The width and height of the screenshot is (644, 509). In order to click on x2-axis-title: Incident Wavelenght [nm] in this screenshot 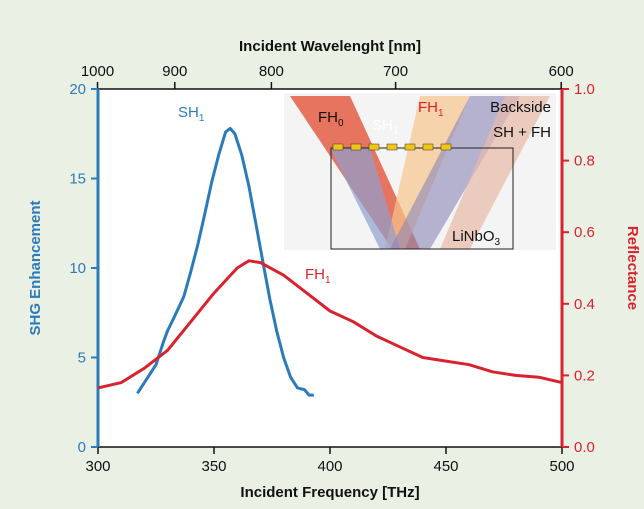, I will do `click(330, 46)`.